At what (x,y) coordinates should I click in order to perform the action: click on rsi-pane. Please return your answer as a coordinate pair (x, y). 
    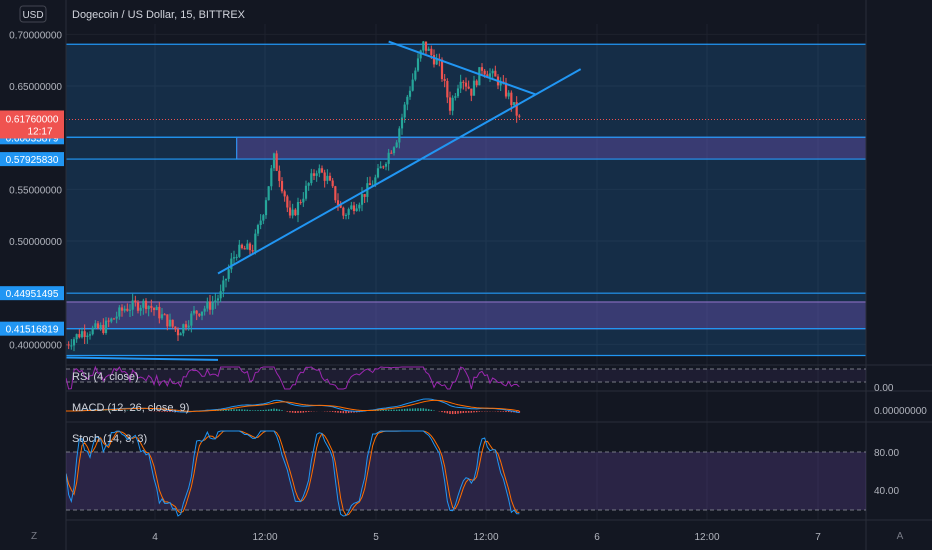
    Looking at the image, I should click on (466, 377).